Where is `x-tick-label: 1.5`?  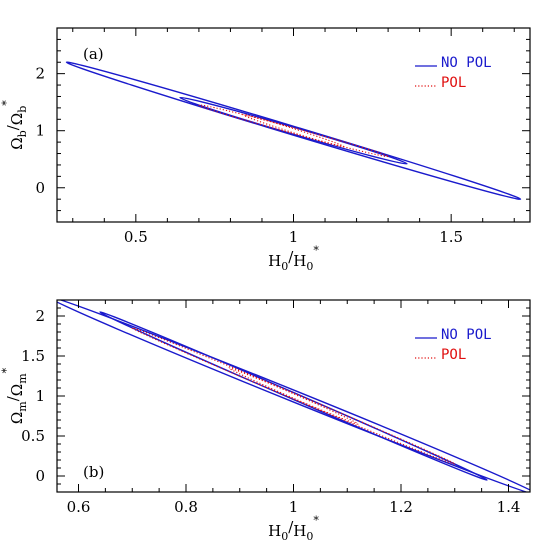 x-tick-label: 1.5 is located at coordinates (451, 237).